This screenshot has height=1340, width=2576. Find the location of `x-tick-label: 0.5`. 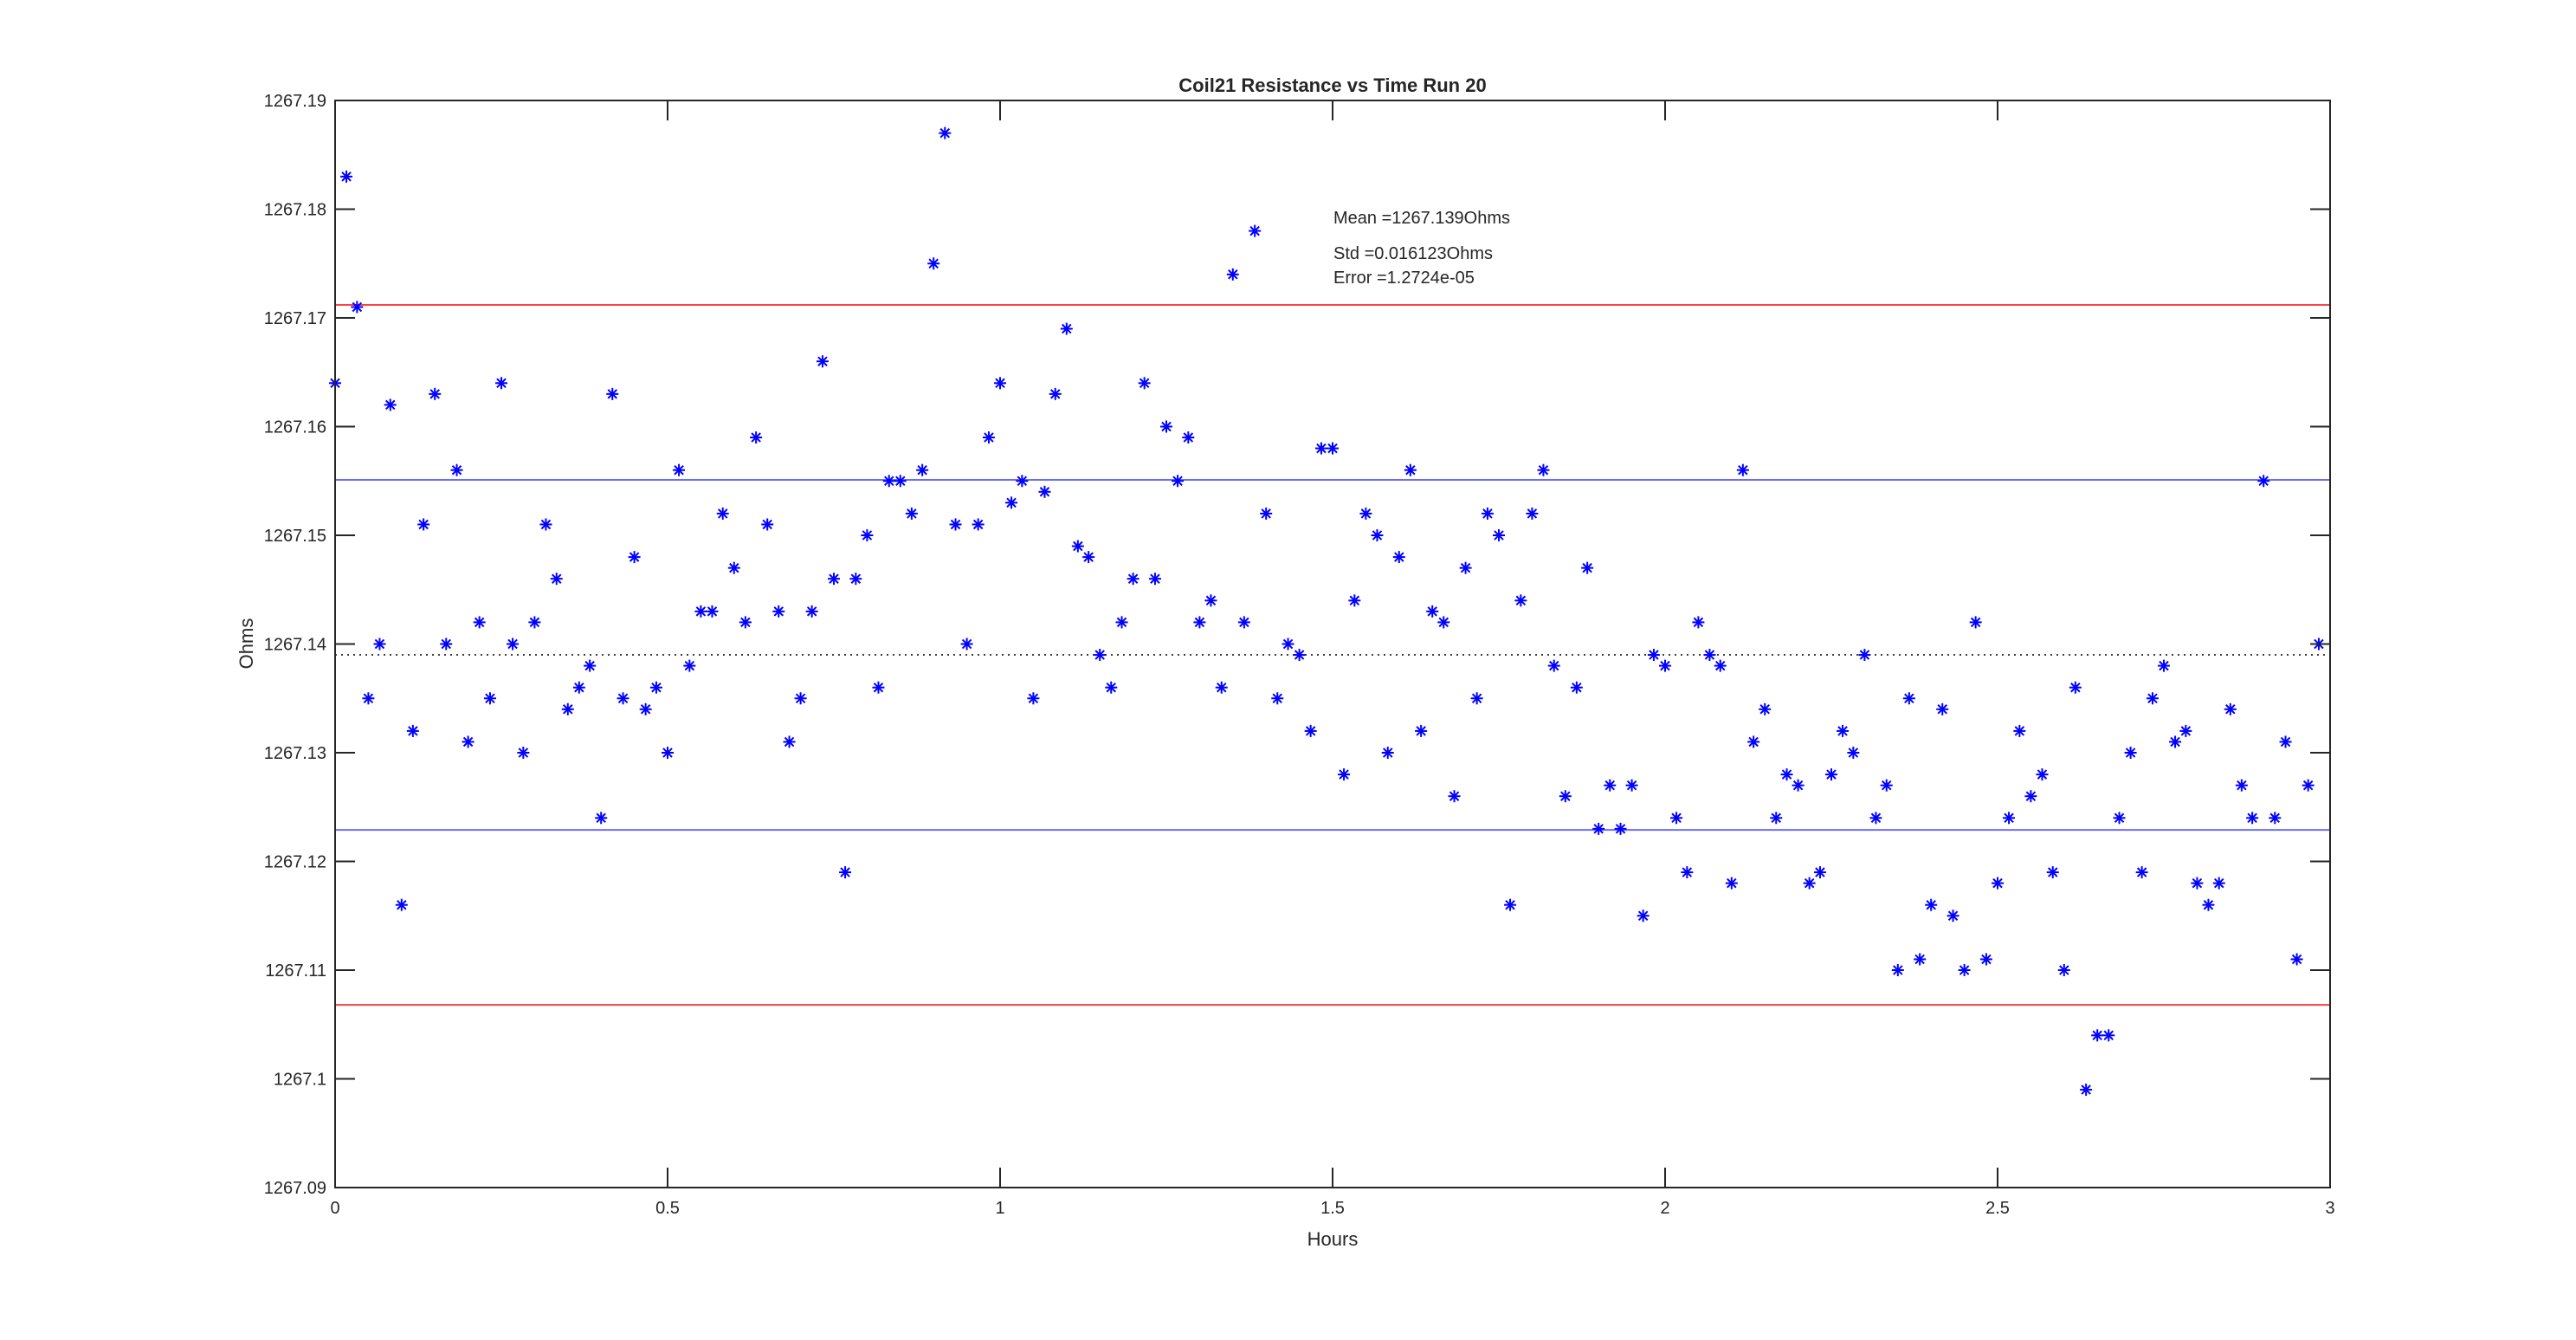

x-tick-label: 0.5 is located at coordinates (667, 1208).